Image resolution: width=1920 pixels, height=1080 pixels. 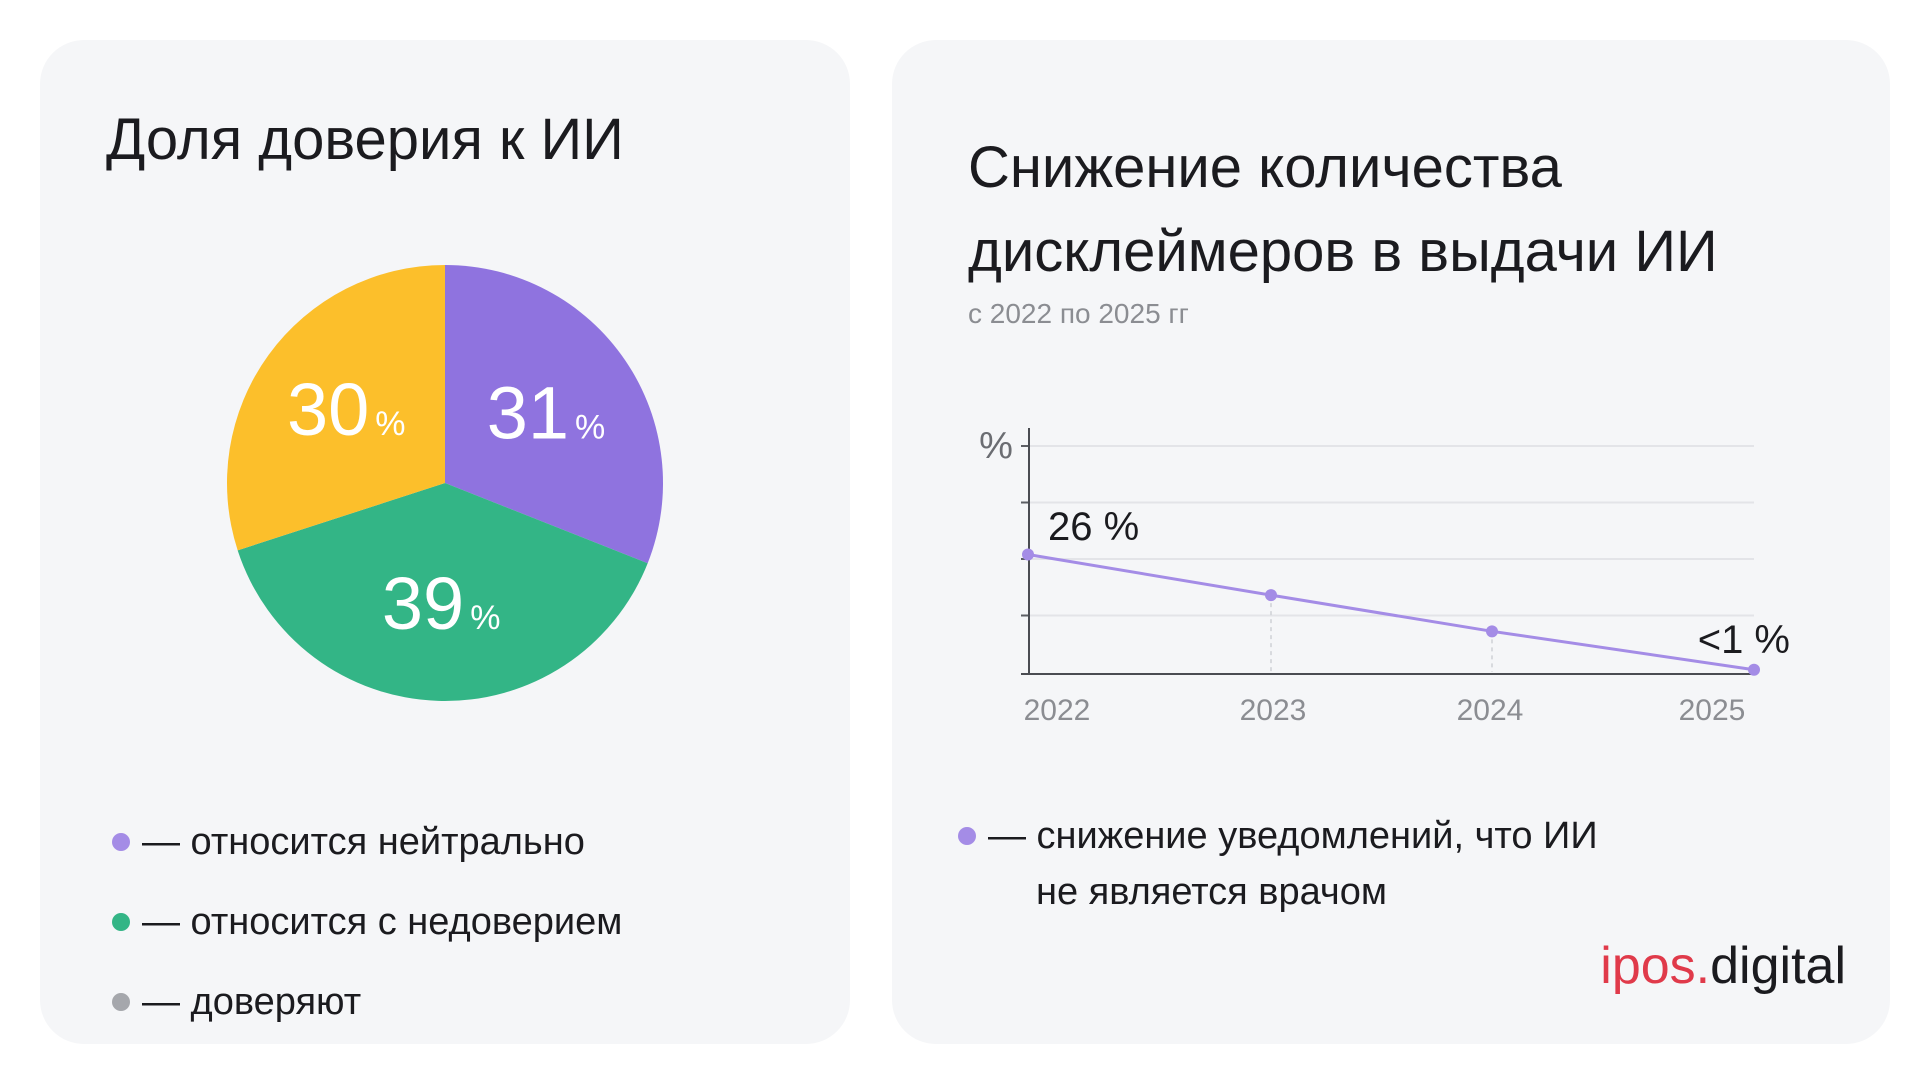 I want to click on data-point-2022, so click(x=1028, y=554).